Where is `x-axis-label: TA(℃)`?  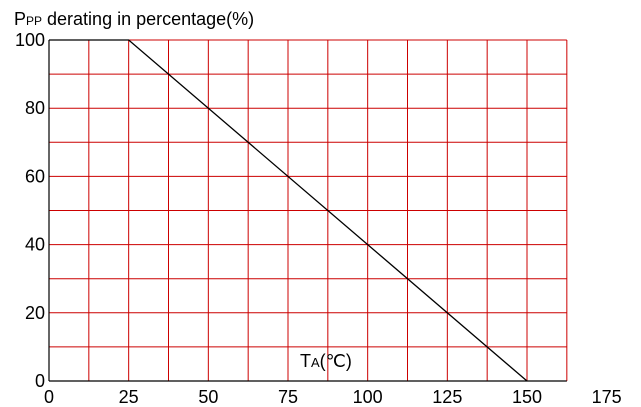 x-axis-label: TA(℃) is located at coordinates (326, 361).